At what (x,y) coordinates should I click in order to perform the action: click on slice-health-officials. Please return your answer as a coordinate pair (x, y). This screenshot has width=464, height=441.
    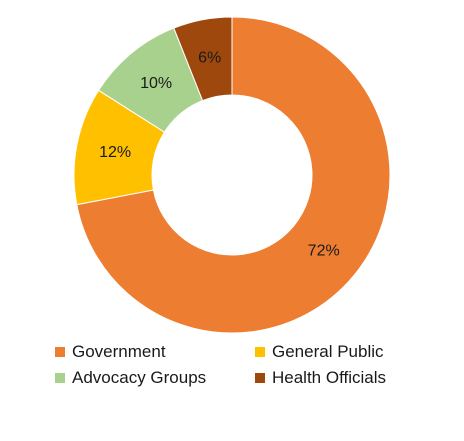
    Looking at the image, I should click on (203, 59).